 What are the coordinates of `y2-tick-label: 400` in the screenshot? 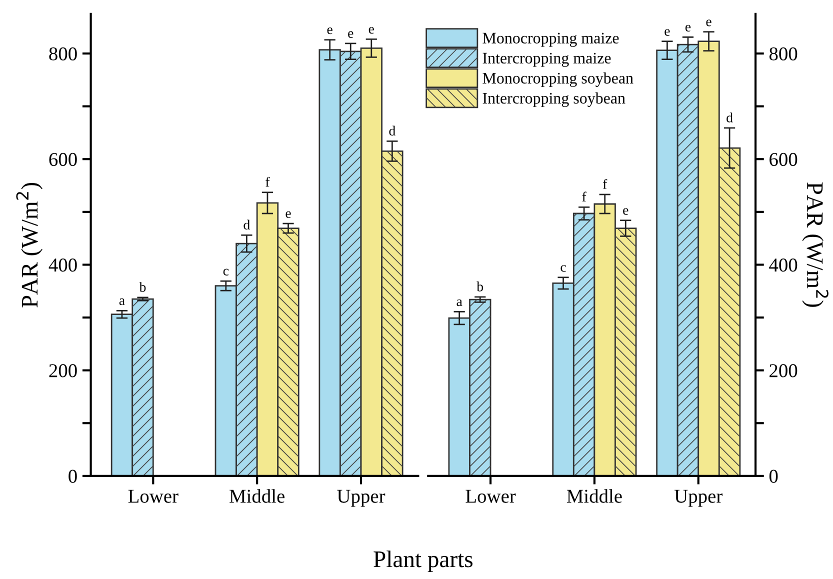 It's located at (783, 265).